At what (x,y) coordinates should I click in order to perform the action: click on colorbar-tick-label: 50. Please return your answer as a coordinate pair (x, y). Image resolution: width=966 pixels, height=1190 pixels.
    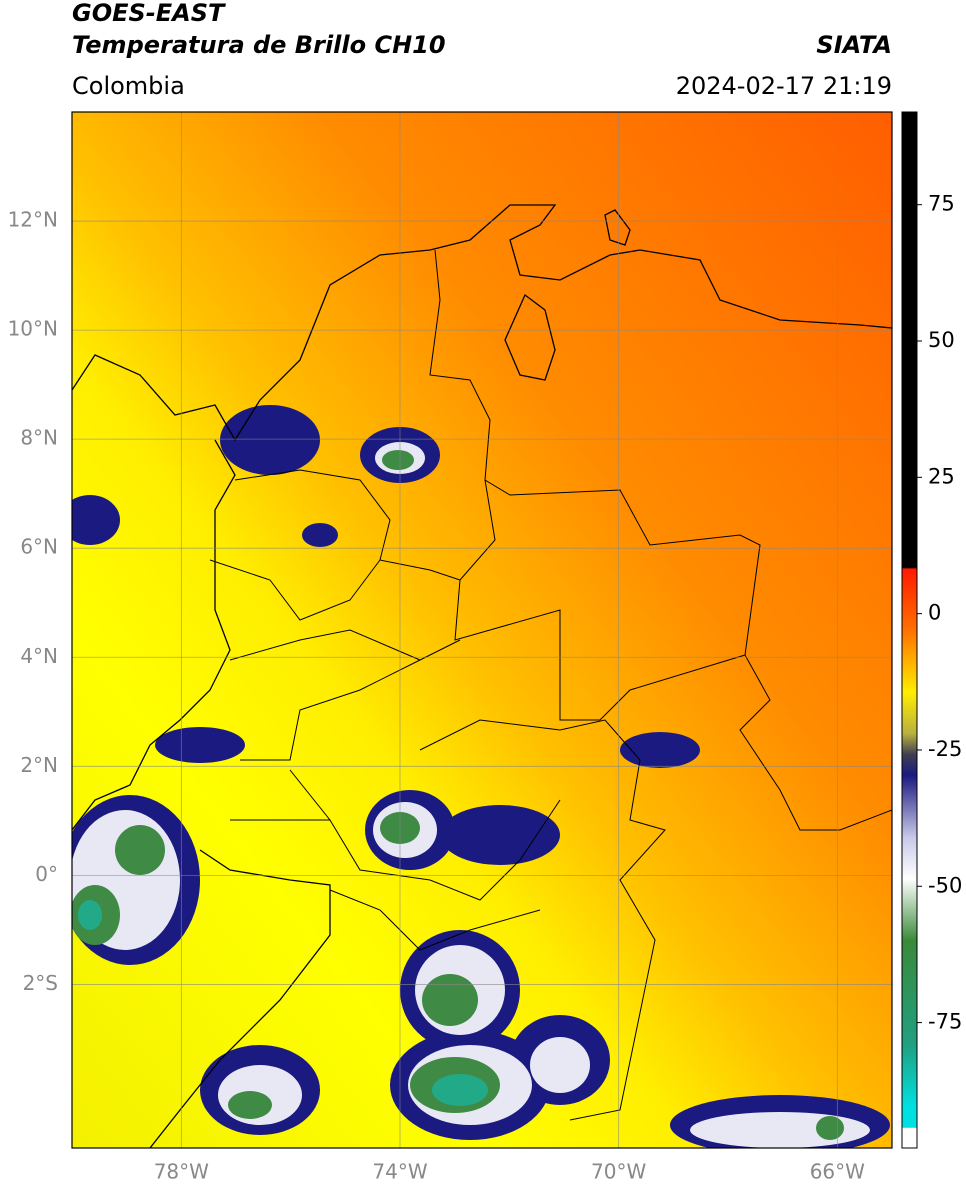
    Looking at the image, I should click on (941, 340).